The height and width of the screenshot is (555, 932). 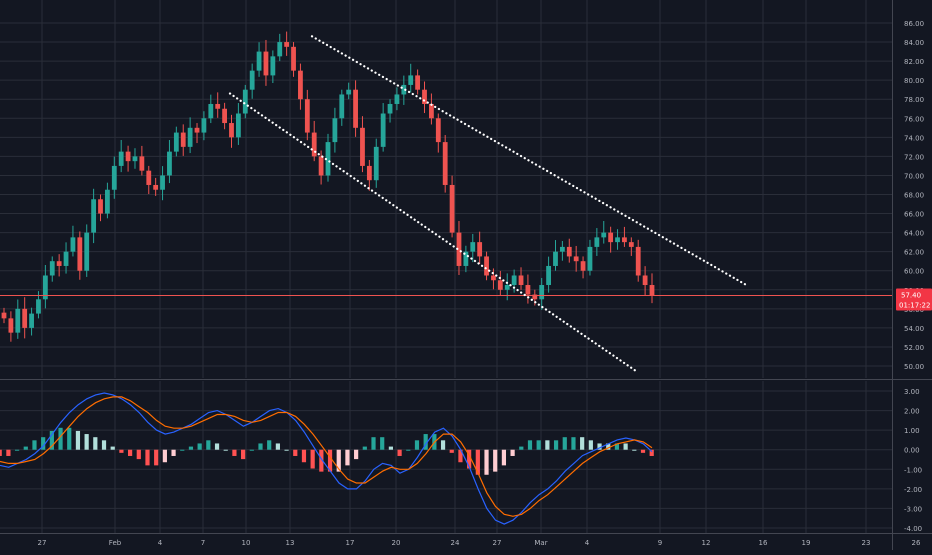 What do you see at coordinates (914, 138) in the screenshot?
I see `price-tick-label: 74.00` at bounding box center [914, 138].